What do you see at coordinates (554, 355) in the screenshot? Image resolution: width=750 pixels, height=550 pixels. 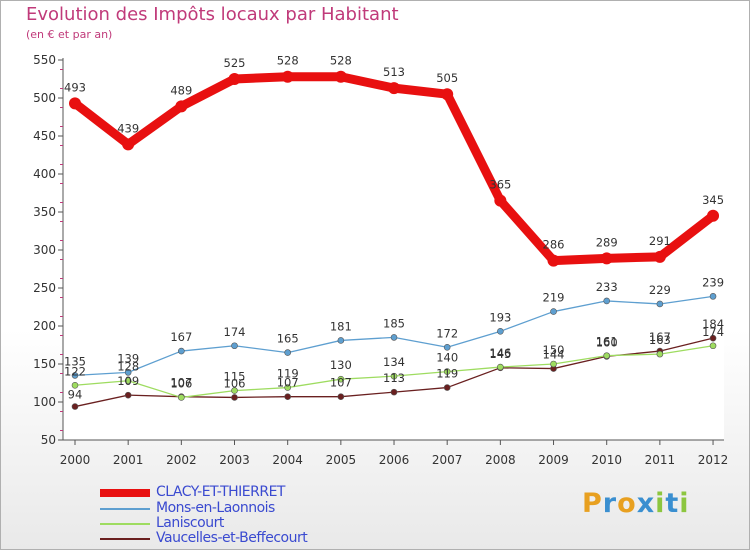 I see `data-label: 144` at bounding box center [554, 355].